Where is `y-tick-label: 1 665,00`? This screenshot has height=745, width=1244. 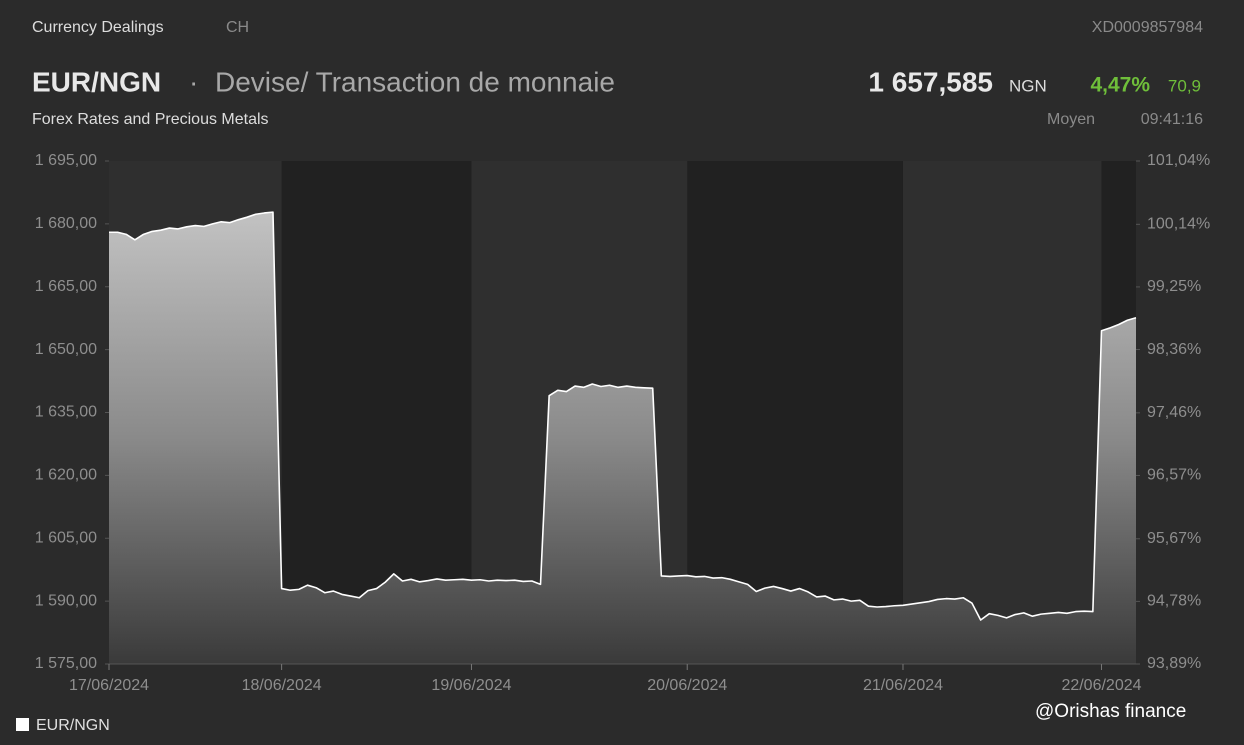 y-tick-label: 1 665,00 is located at coordinates (66, 286).